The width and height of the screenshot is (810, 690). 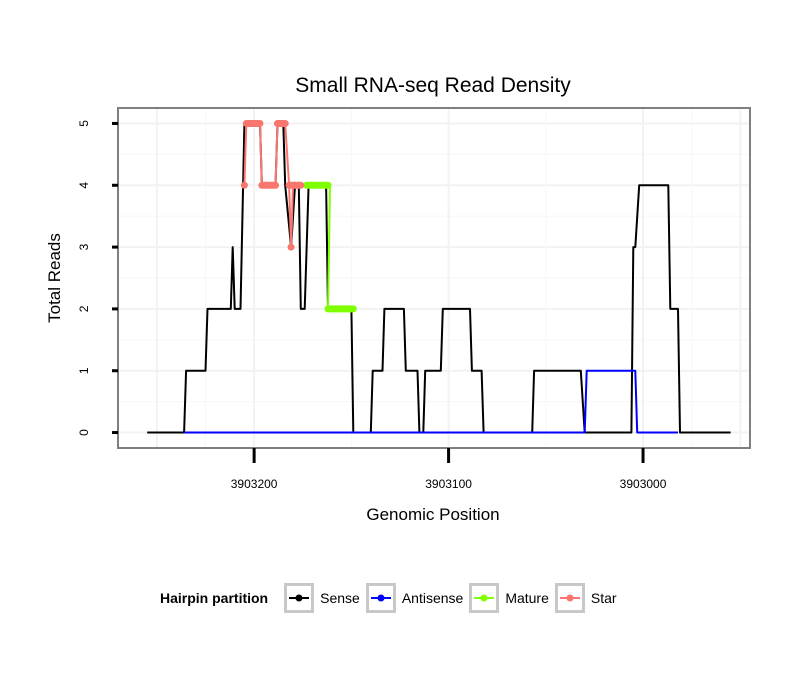 What do you see at coordinates (569, 598) in the screenshot?
I see `legend-key-star-icon` at bounding box center [569, 598].